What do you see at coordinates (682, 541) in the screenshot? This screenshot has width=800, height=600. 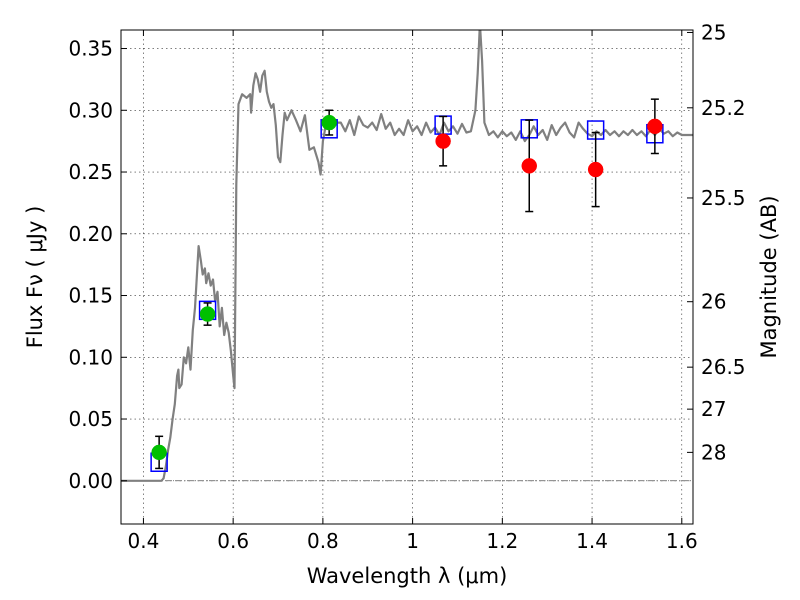 I see `x-tick-label: 1.6` at bounding box center [682, 541].